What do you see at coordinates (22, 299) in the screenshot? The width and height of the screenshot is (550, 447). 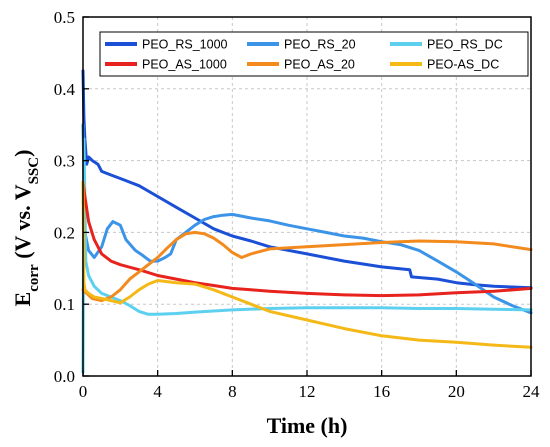 I see `y-axis-title-main: E` at bounding box center [22, 299].